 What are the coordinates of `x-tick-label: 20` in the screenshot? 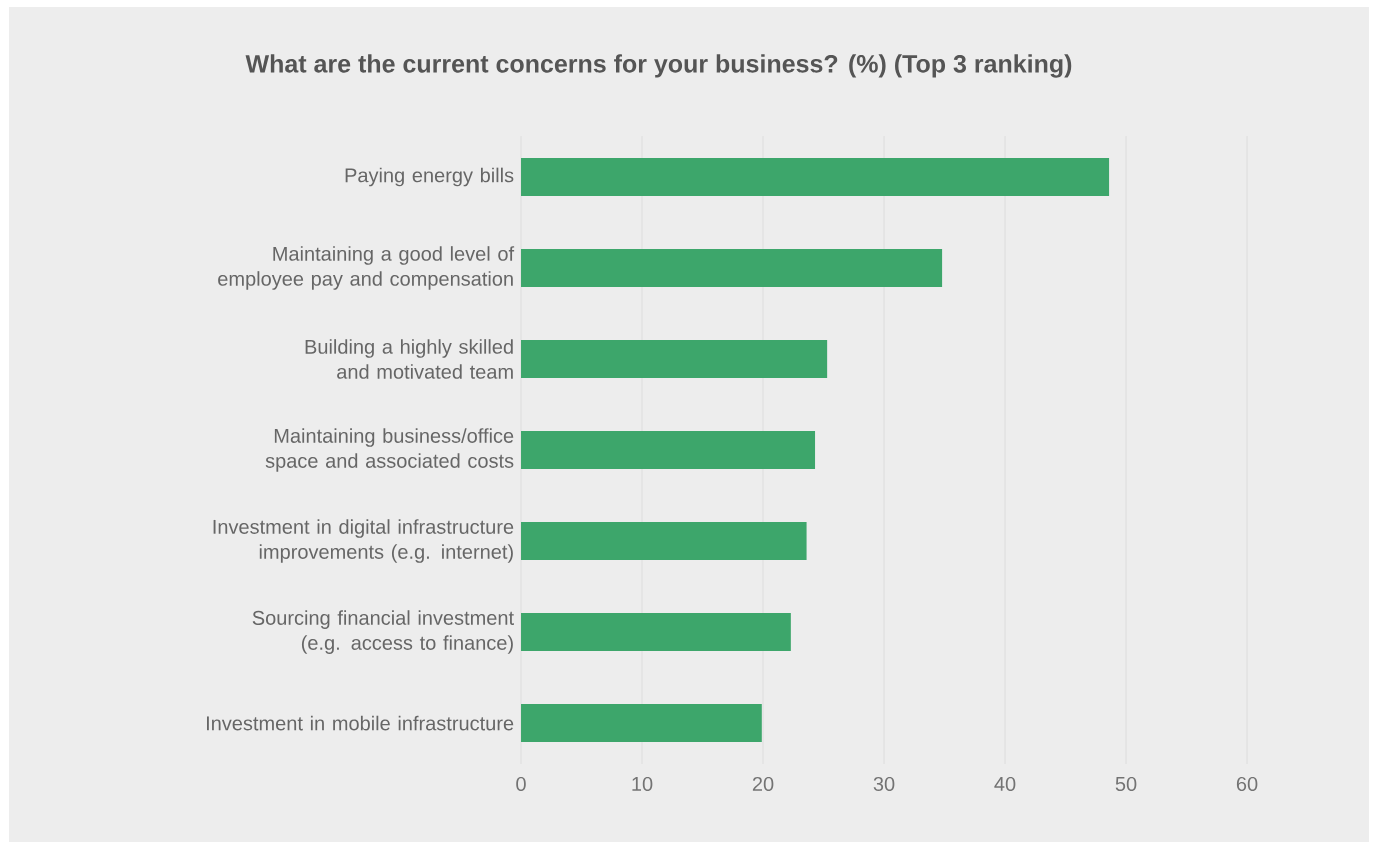 It's located at (763, 784).